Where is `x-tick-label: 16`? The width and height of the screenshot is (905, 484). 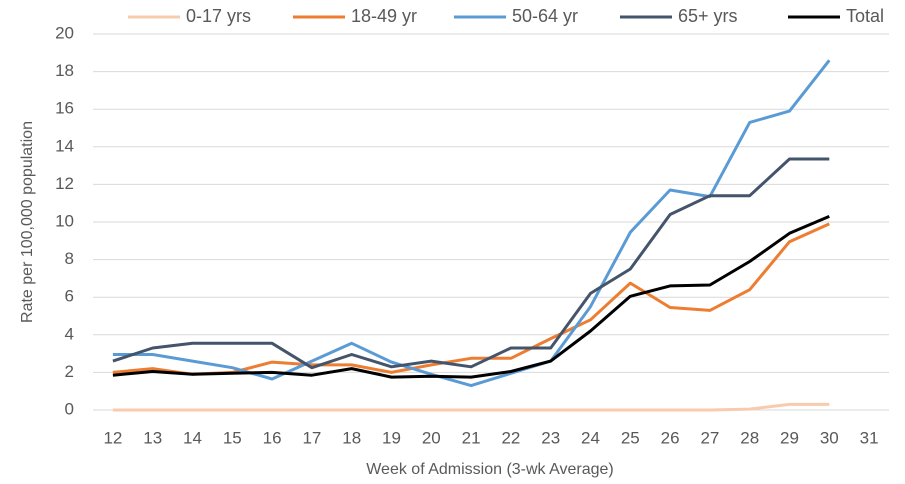
x-tick-label: 16 is located at coordinates (272, 437).